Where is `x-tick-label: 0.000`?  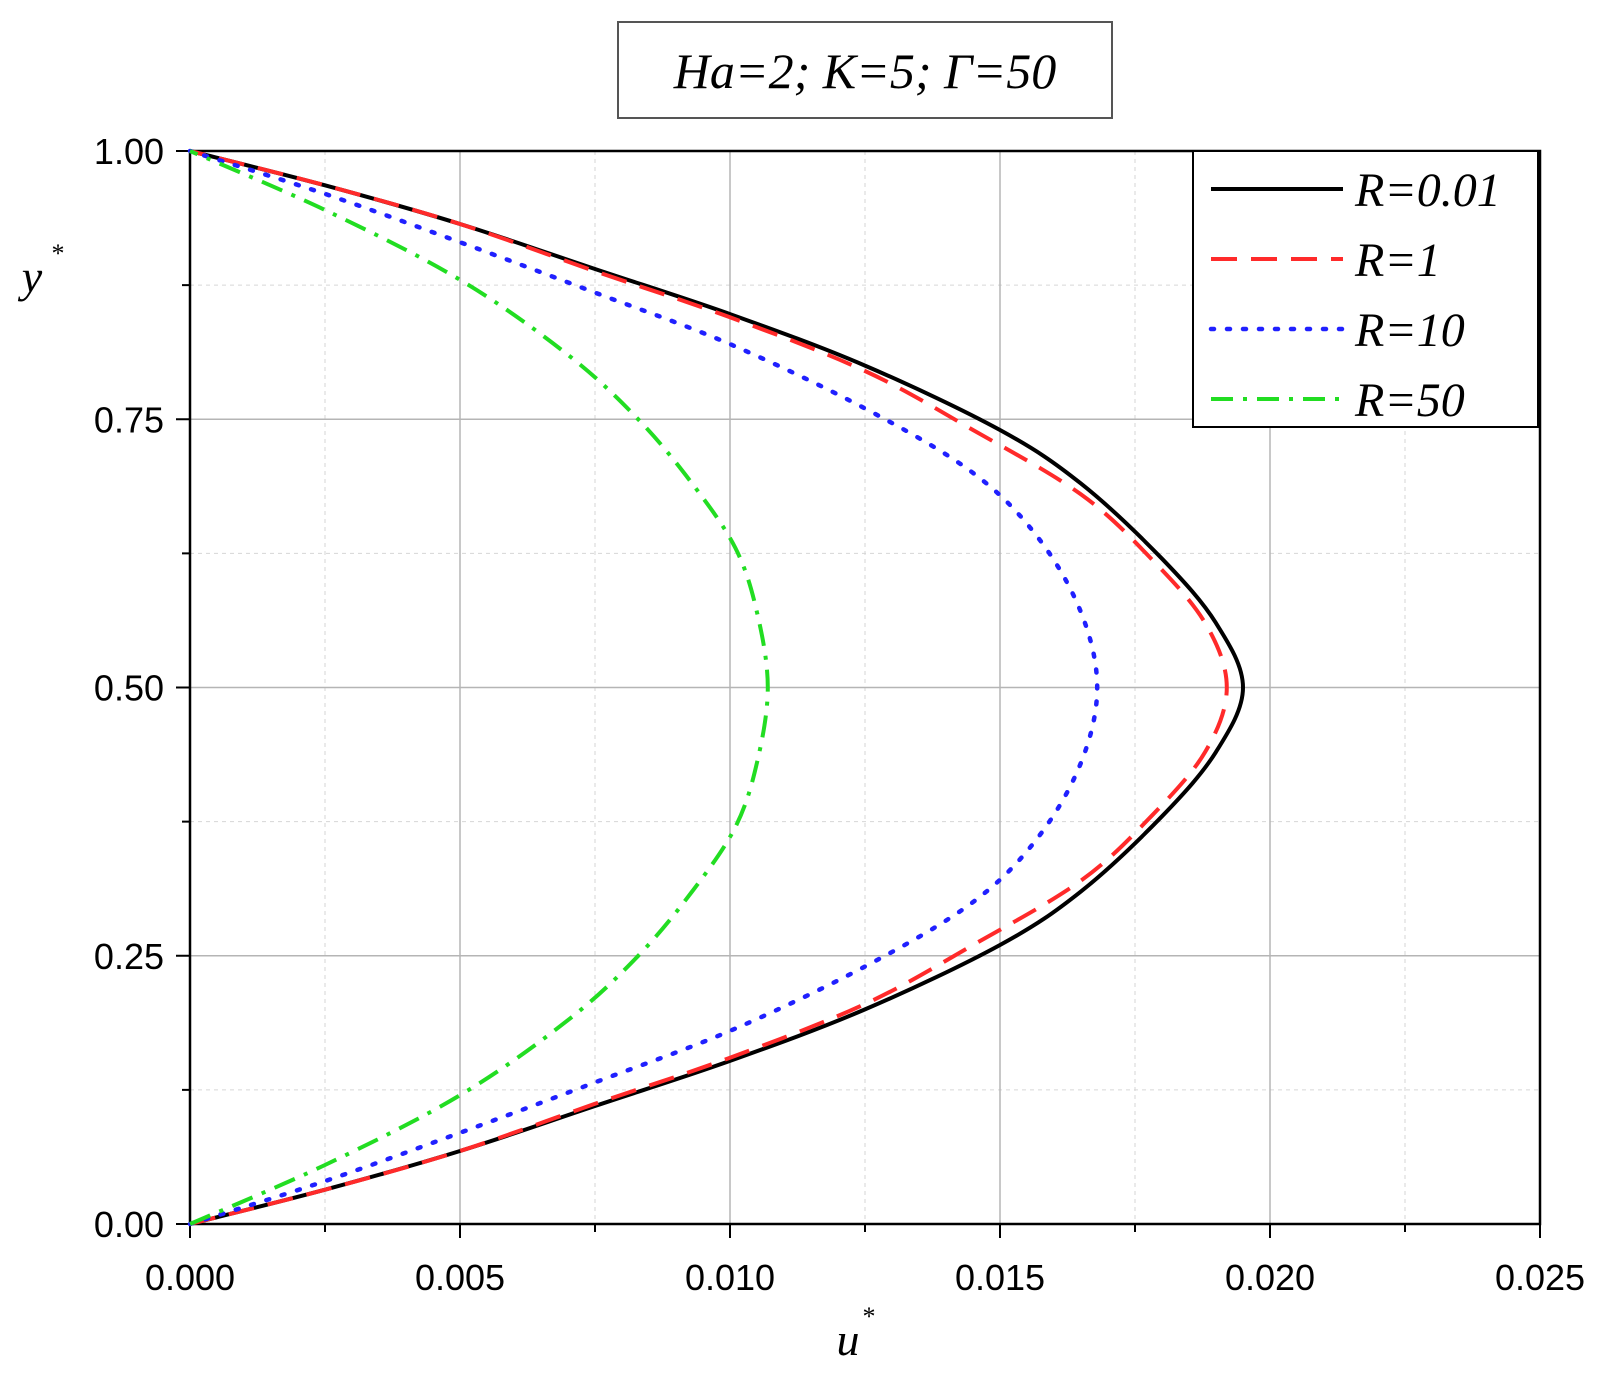
x-tick-label: 0.000 is located at coordinates (190, 1277).